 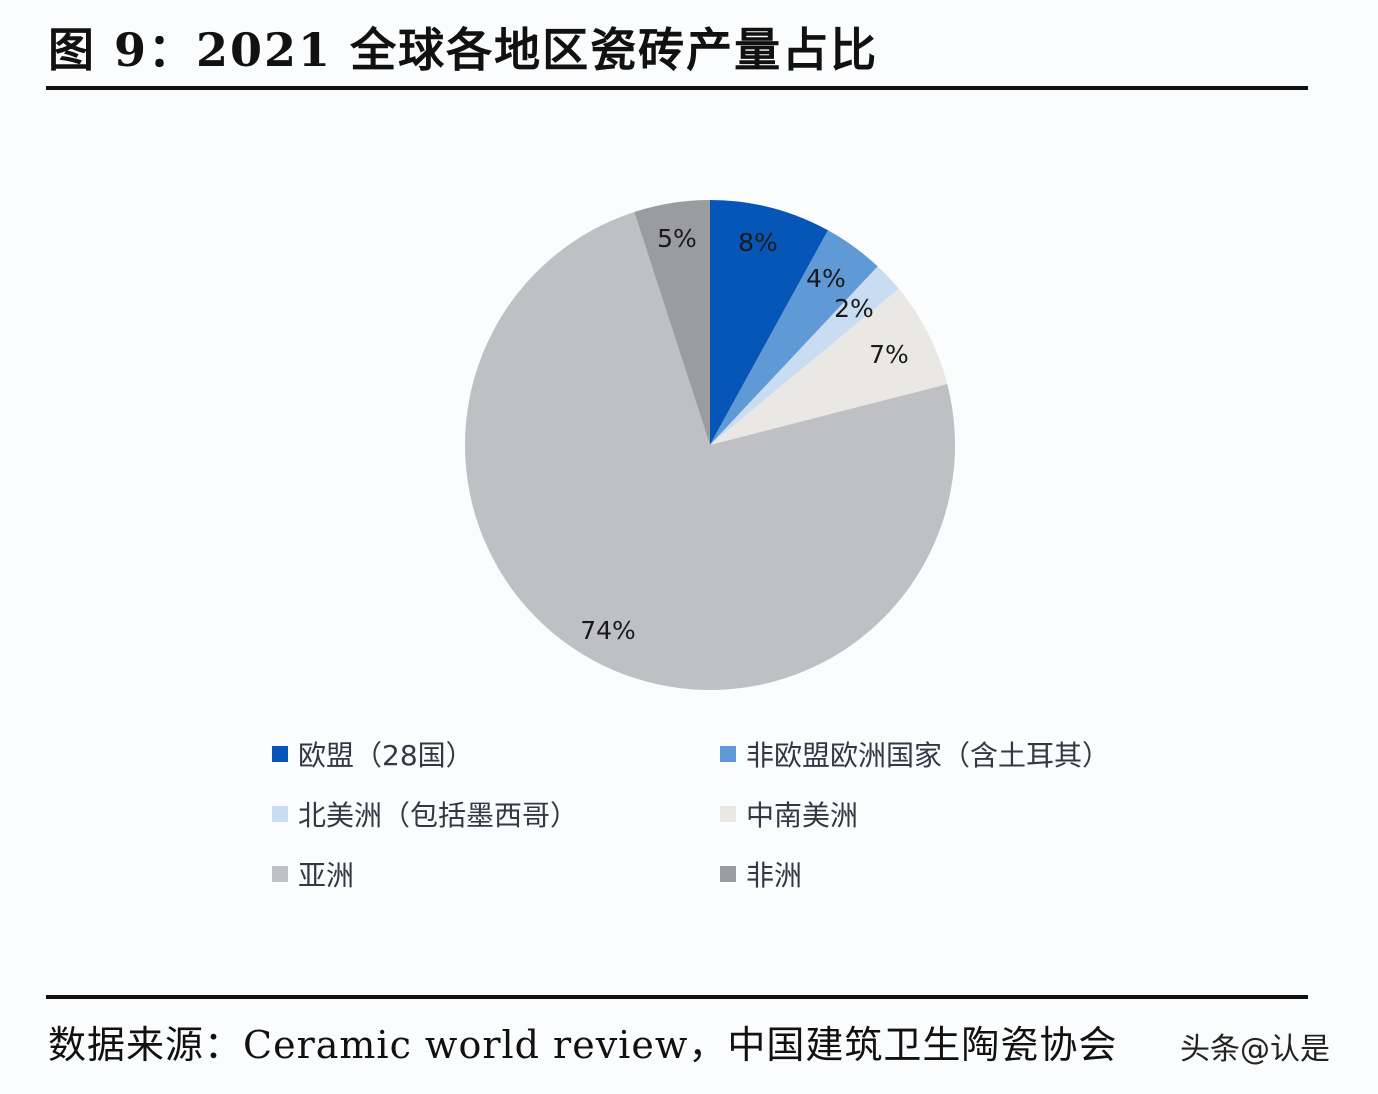 I want to click on legend-item-eu: 欧盟（28国）, so click(x=373, y=754).